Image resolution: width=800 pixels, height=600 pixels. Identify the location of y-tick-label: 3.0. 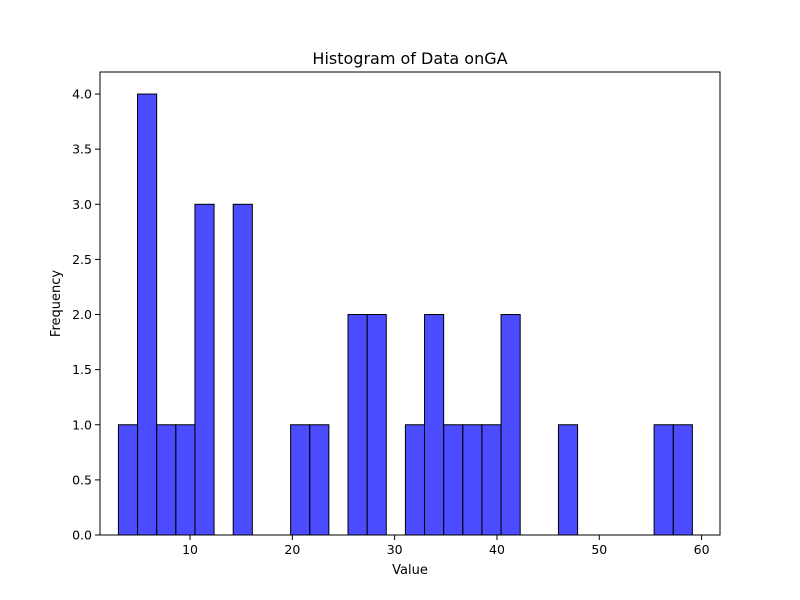
(82, 204).